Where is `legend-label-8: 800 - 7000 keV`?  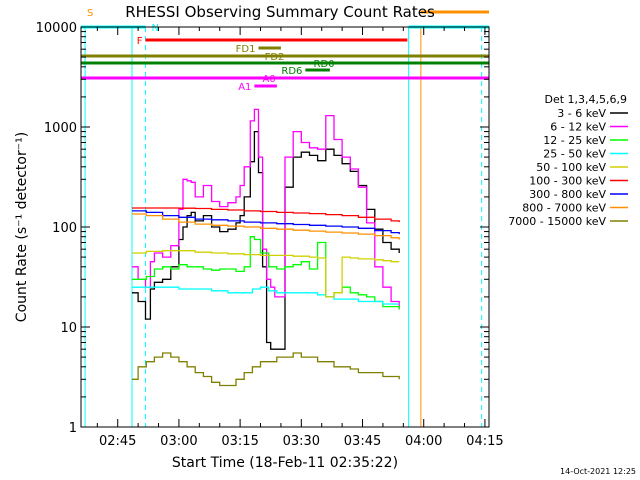
legend-label-8: 800 - 7000 keV is located at coordinates (564, 208).